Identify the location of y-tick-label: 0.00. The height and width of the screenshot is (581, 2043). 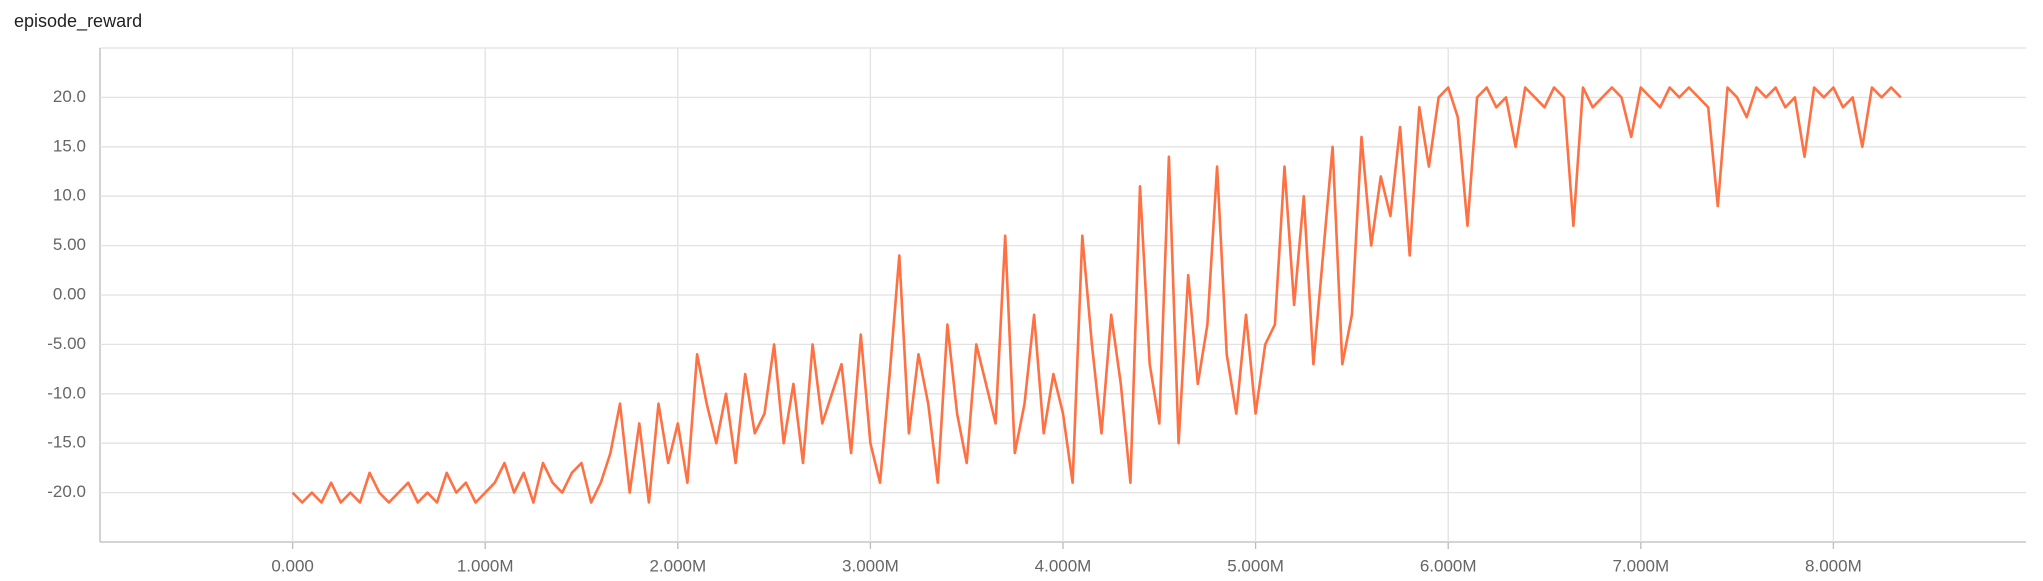
(69, 293).